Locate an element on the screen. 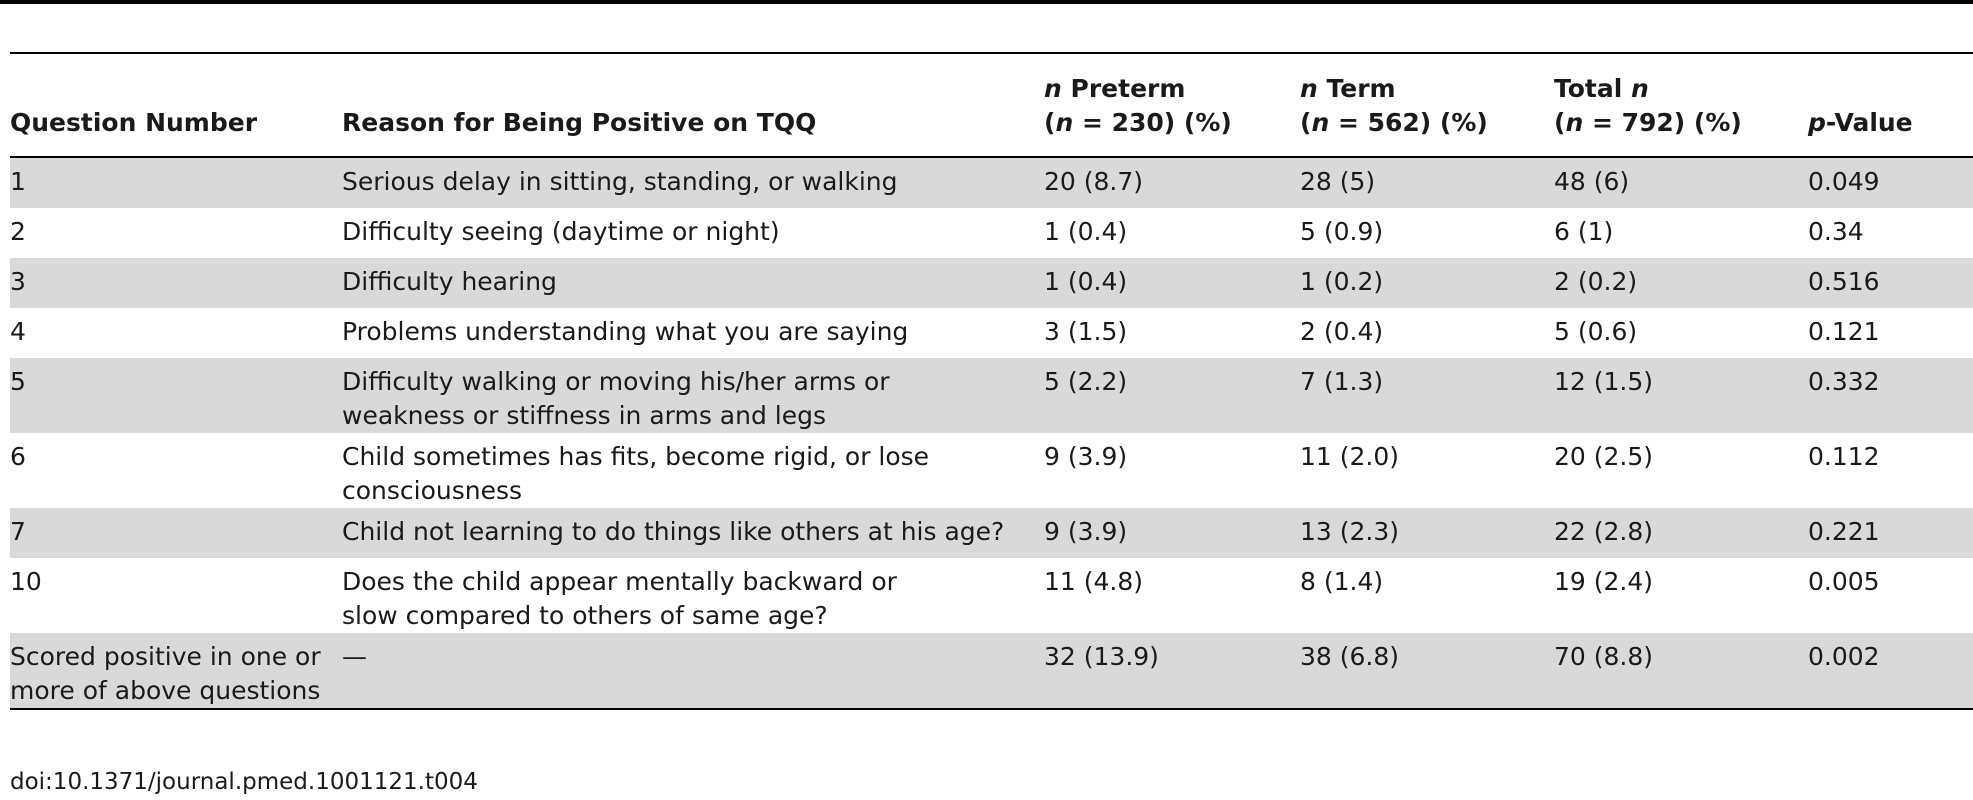 This screenshot has width=1973, height=800. cell-term: 11 (2.0) is located at coordinates (1350, 456).